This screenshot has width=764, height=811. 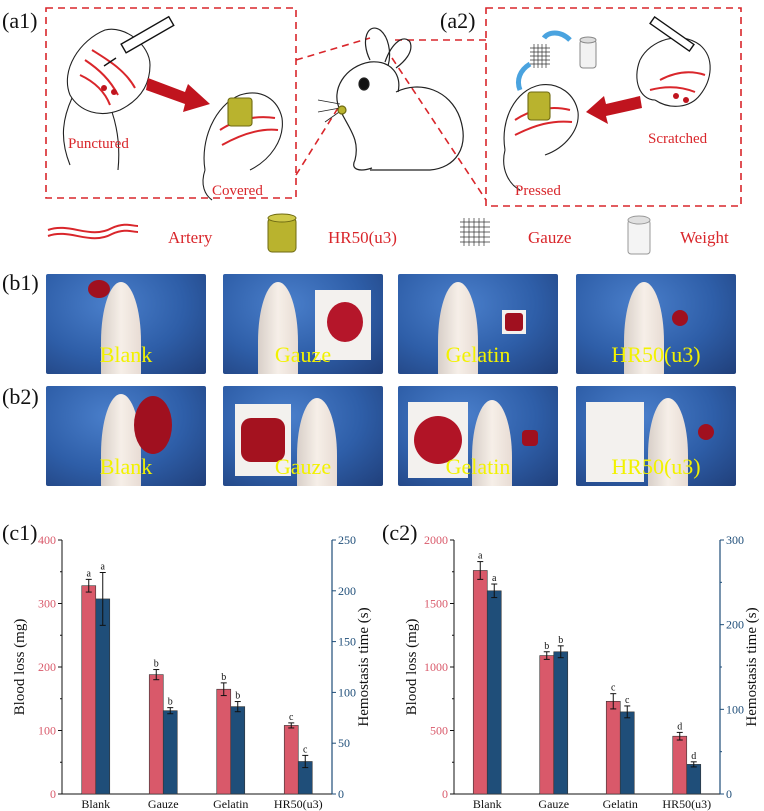 I want to click on panel-label-a1: (a1), so click(x=20, y=20).